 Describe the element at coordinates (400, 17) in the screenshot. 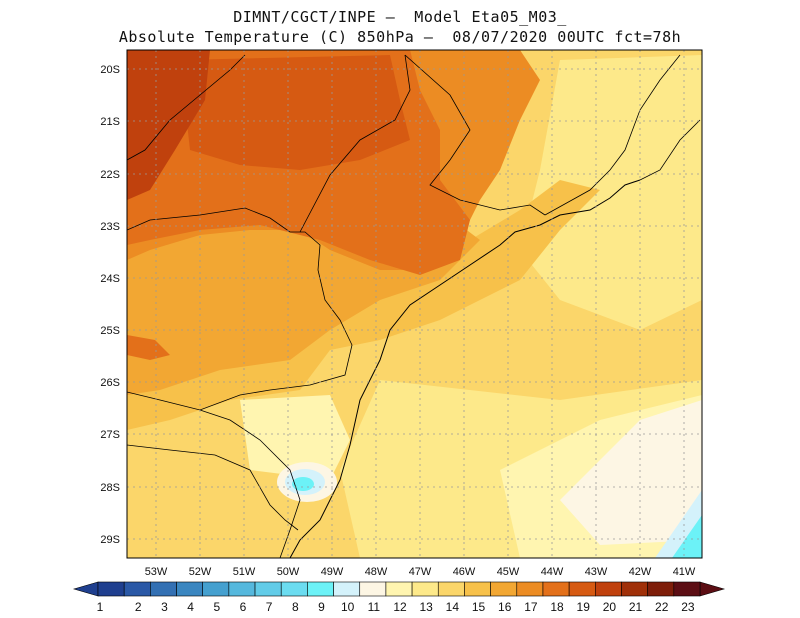

I see `map-title-line-1: DIMNT/CGCT/INPE – Model Eta05_M03_` at that location.